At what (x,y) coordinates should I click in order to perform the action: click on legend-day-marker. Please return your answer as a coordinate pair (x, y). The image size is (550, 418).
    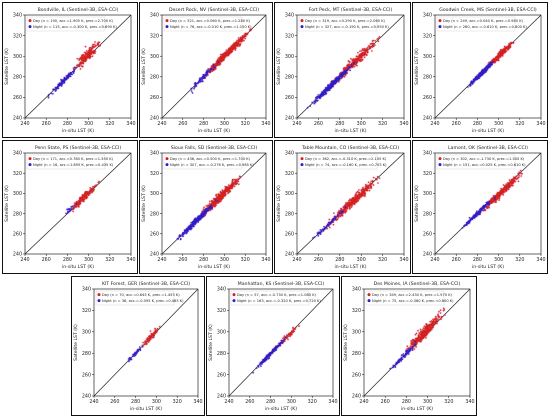
    Looking at the image, I should click on (234, 295).